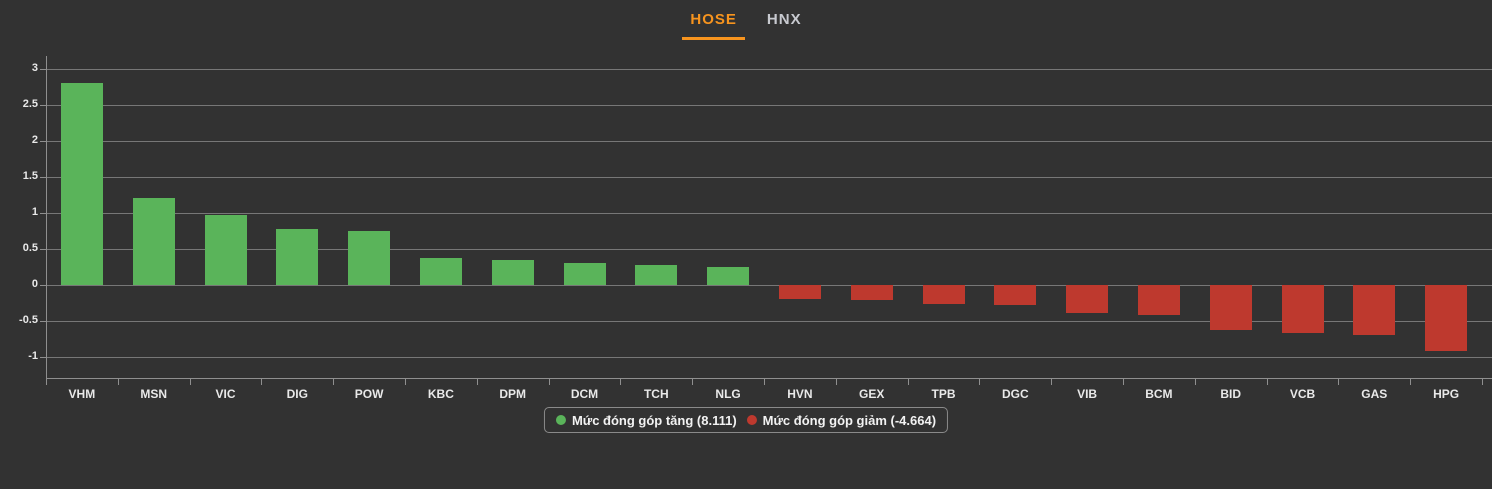  What do you see at coordinates (769, 378) in the screenshot?
I see `x-axis-line` at bounding box center [769, 378].